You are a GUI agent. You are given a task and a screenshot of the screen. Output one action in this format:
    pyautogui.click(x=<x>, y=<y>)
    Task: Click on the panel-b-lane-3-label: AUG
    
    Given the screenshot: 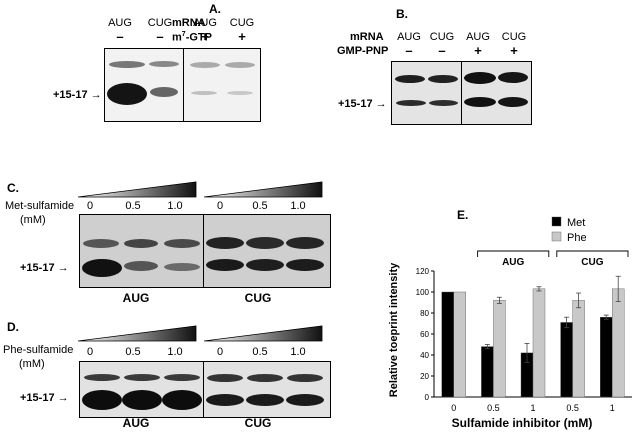 What is the action you would take?
    pyautogui.click(x=478, y=37)
    